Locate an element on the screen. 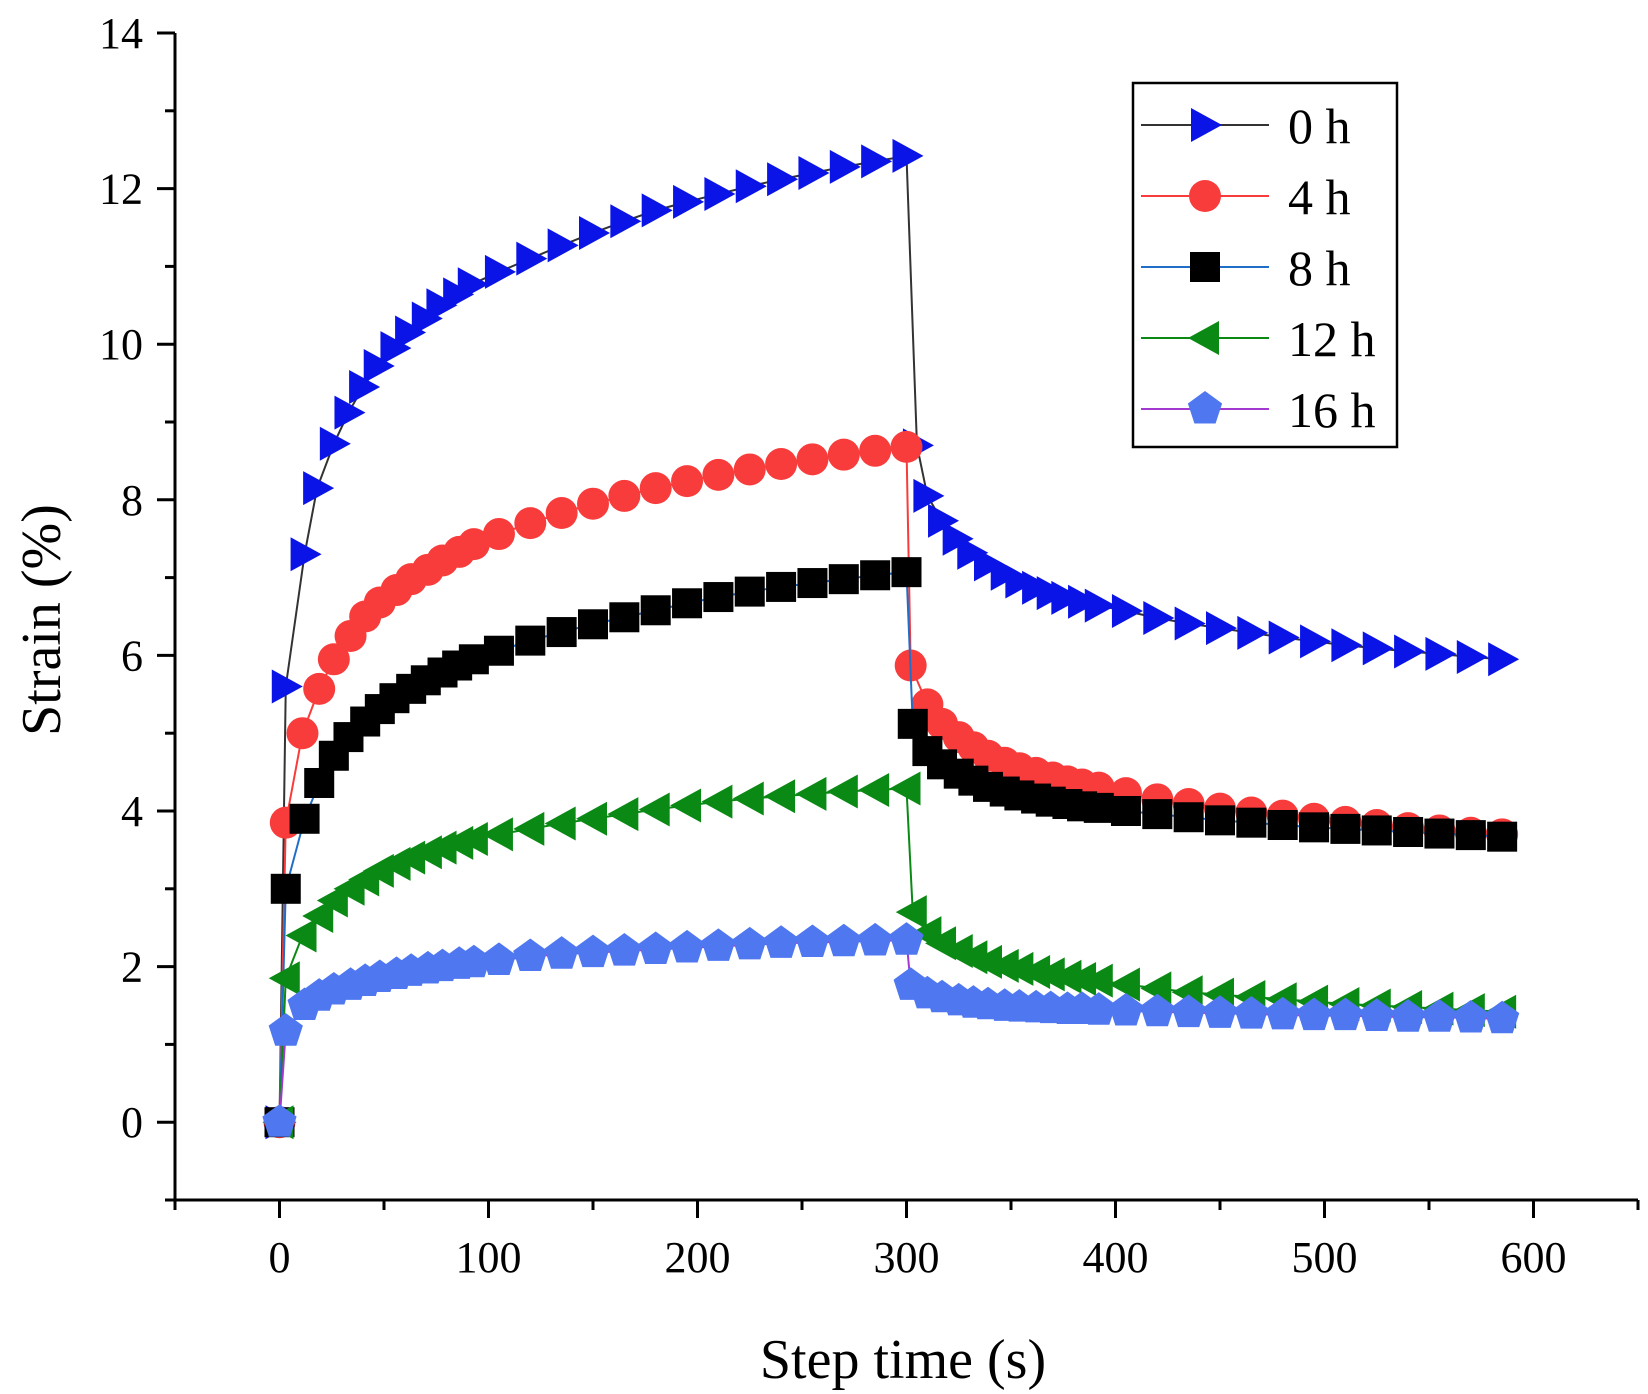  x-axis-title: Step time (s) is located at coordinates (903, 1360).